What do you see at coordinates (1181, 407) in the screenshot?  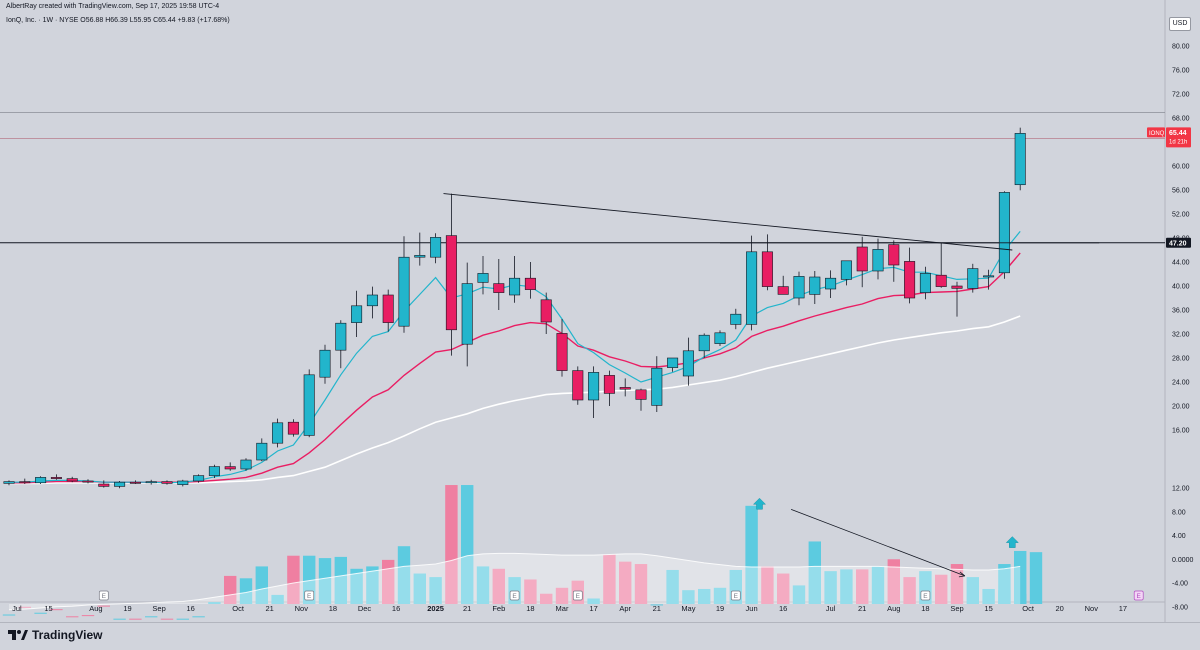 I see `price-axis-tick: 20.00` at bounding box center [1181, 407].